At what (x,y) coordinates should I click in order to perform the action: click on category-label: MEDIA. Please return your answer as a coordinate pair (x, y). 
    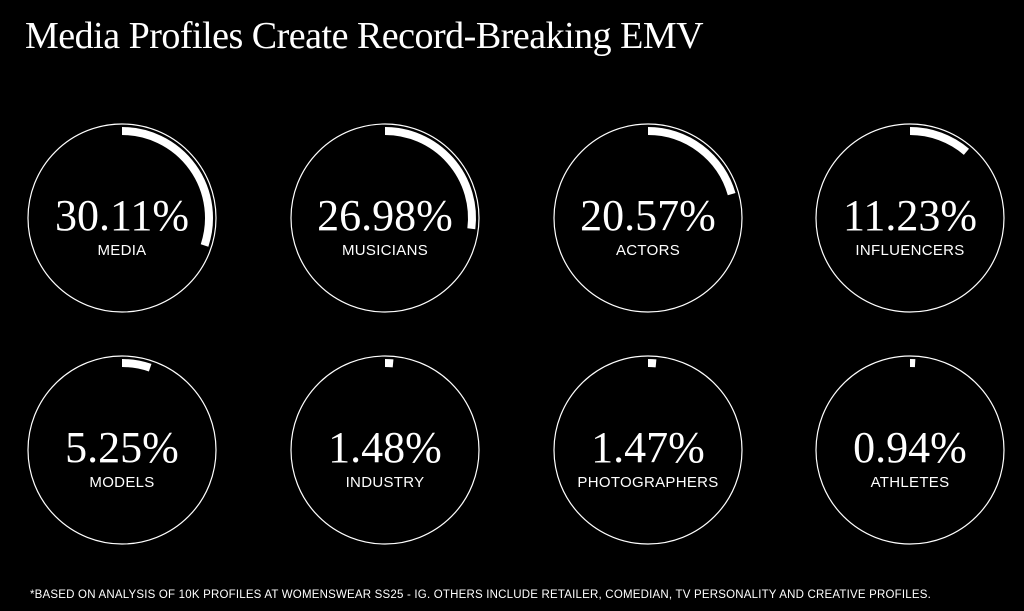
    Looking at the image, I should click on (121, 250).